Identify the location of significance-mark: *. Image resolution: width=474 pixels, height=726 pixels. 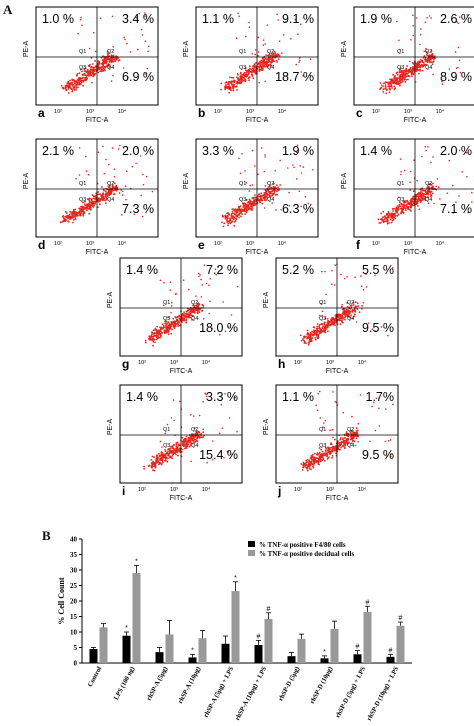
(235, 578).